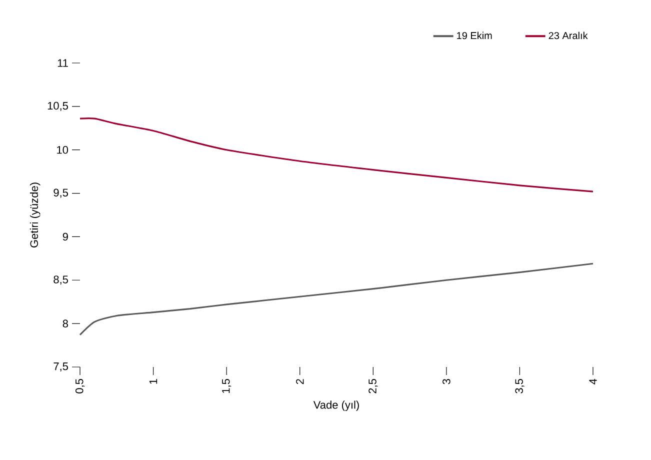 This screenshot has width=651, height=460. What do you see at coordinates (568, 36) in the screenshot?
I see `legend-label: 23 Aralık` at bounding box center [568, 36].